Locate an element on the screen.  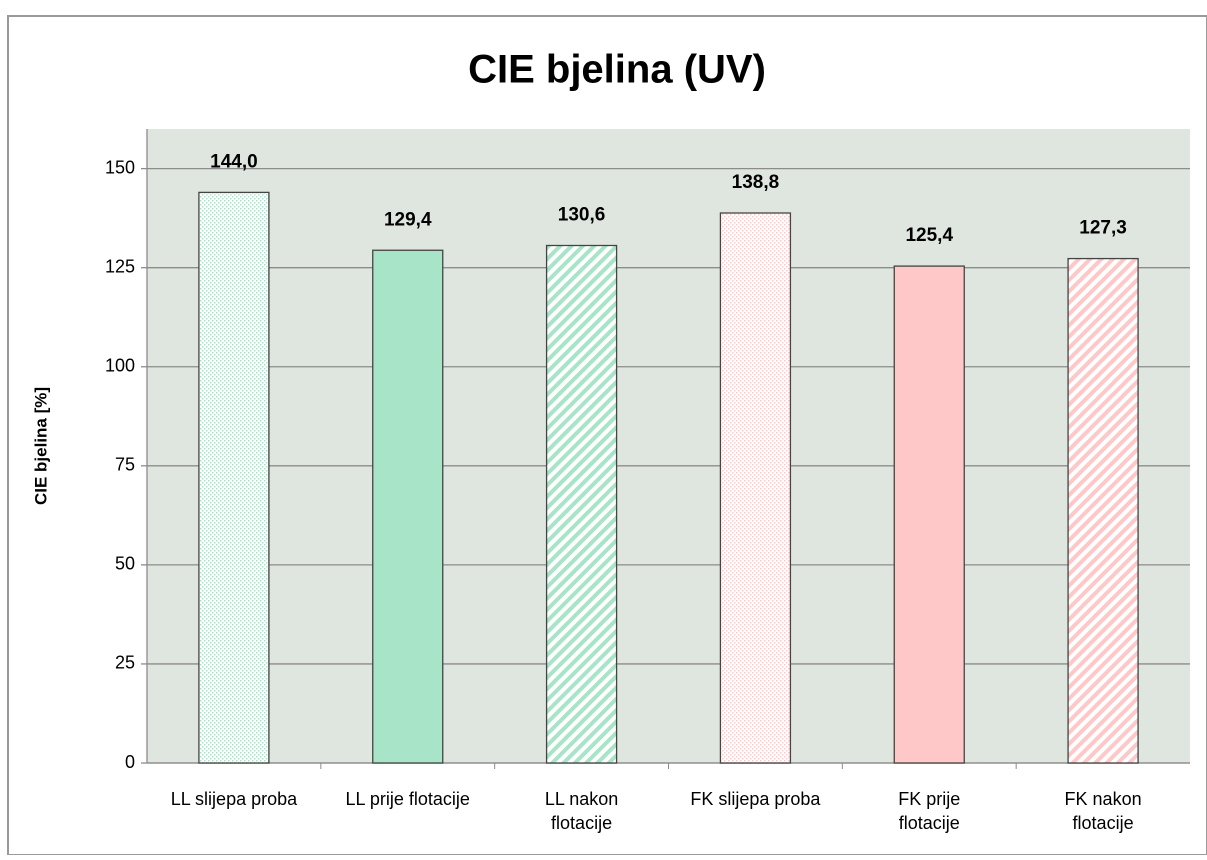
y-axis-label: CIE bjelina [%] is located at coordinates (40, 446).